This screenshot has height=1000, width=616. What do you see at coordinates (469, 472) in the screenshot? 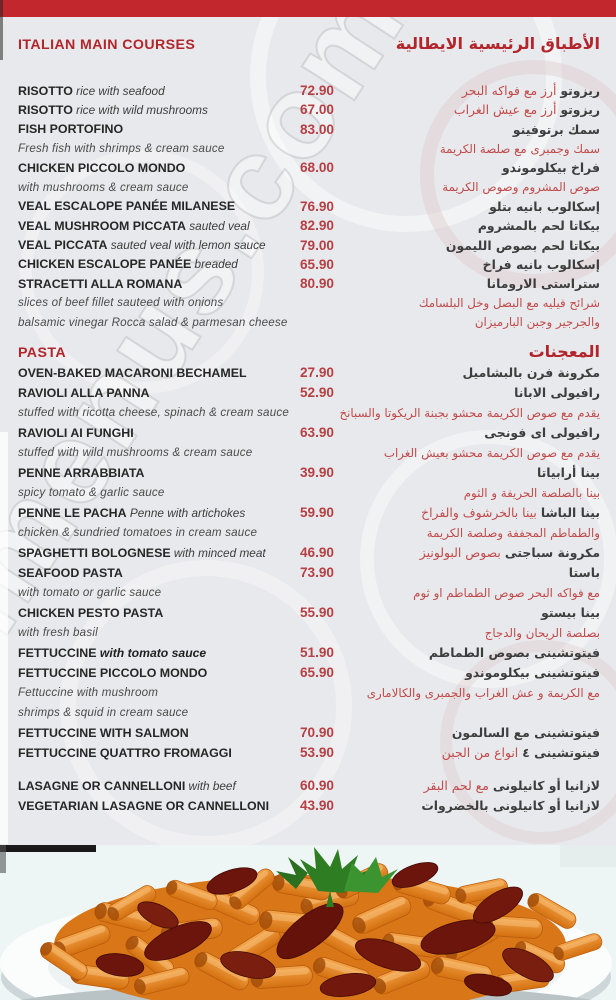
I see `item-name-ar: بينا أرابياتا` at bounding box center [469, 472].